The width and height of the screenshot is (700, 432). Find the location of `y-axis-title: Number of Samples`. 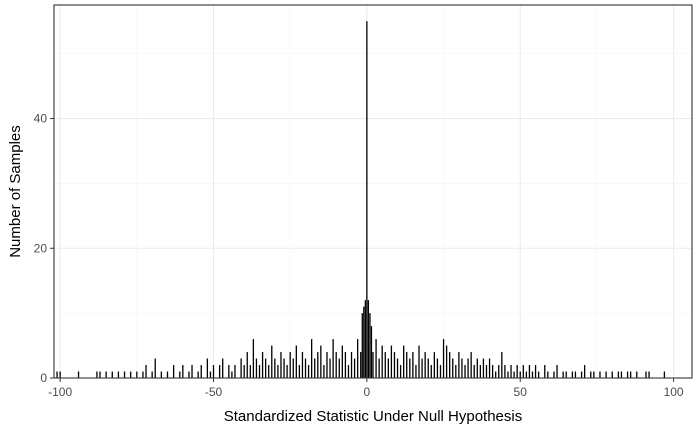

y-axis-title: Number of Samples is located at coordinates (15, 191).